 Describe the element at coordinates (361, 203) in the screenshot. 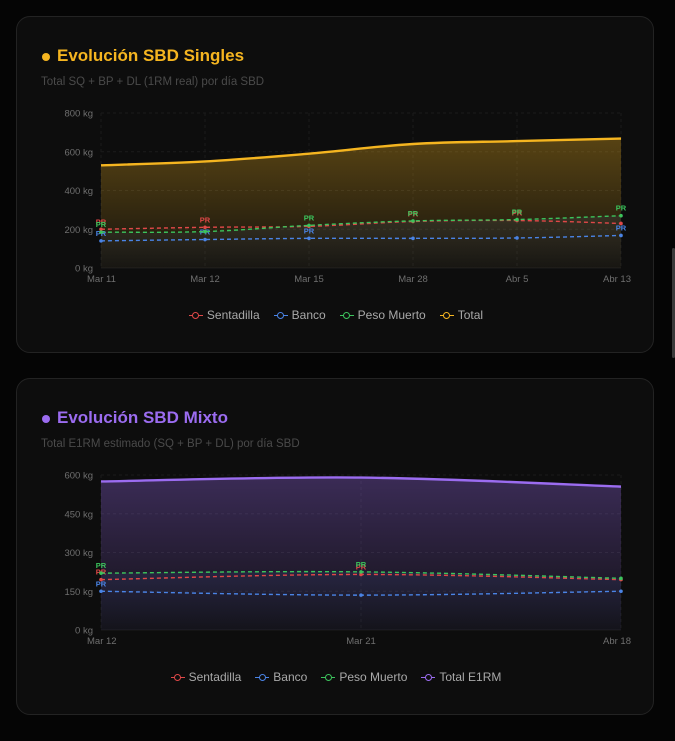

I see `series-area-total` at that location.